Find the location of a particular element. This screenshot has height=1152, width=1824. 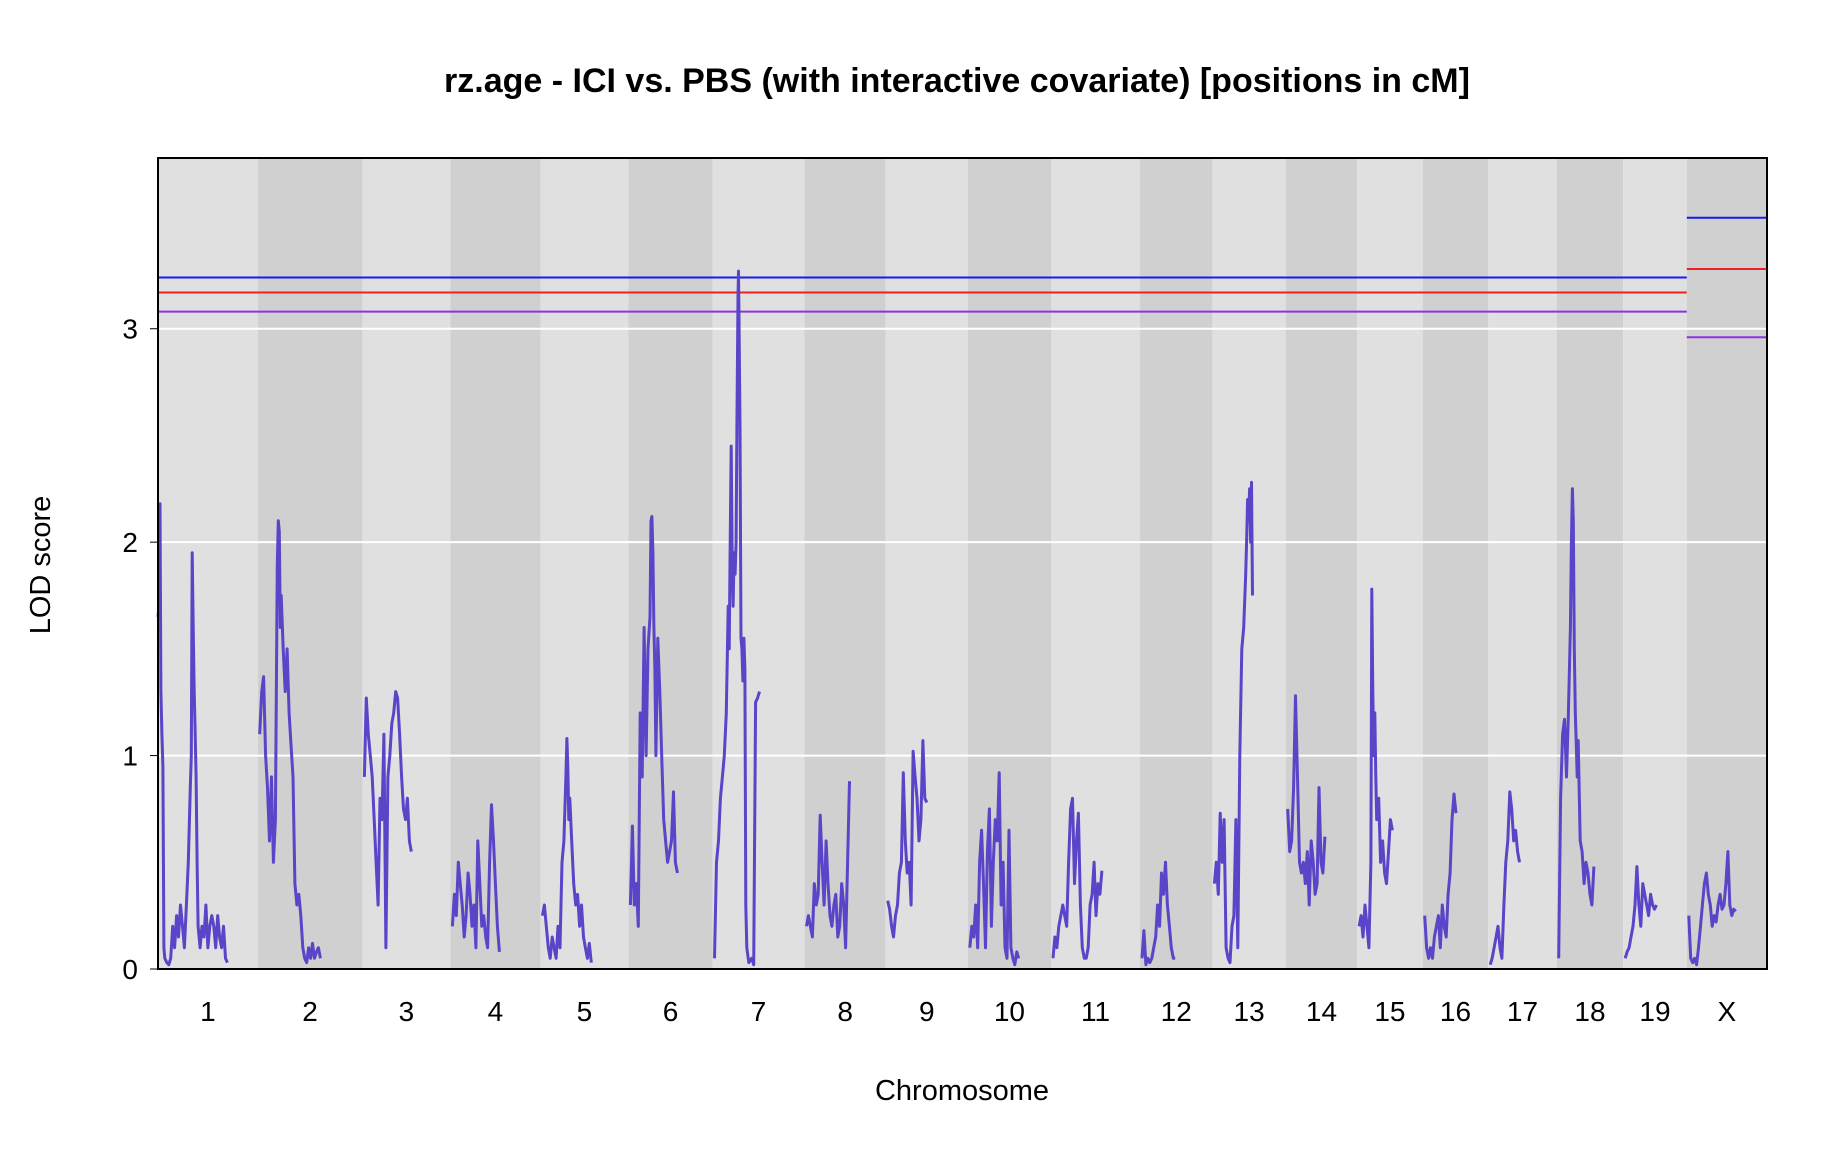

chromosome-label-12: 12 is located at coordinates (1176, 1011).